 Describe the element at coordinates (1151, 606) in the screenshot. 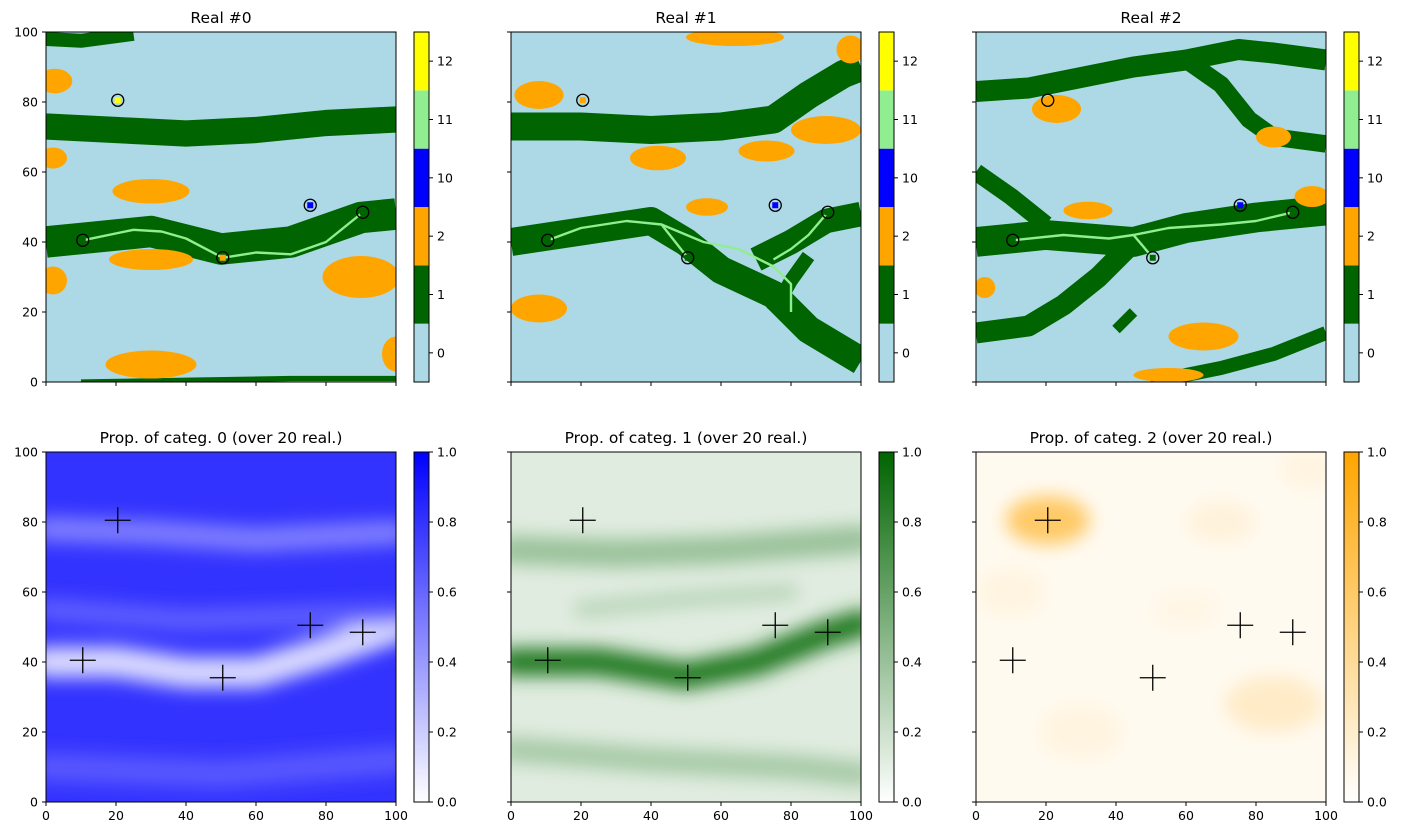

I see `proportion-field` at that location.